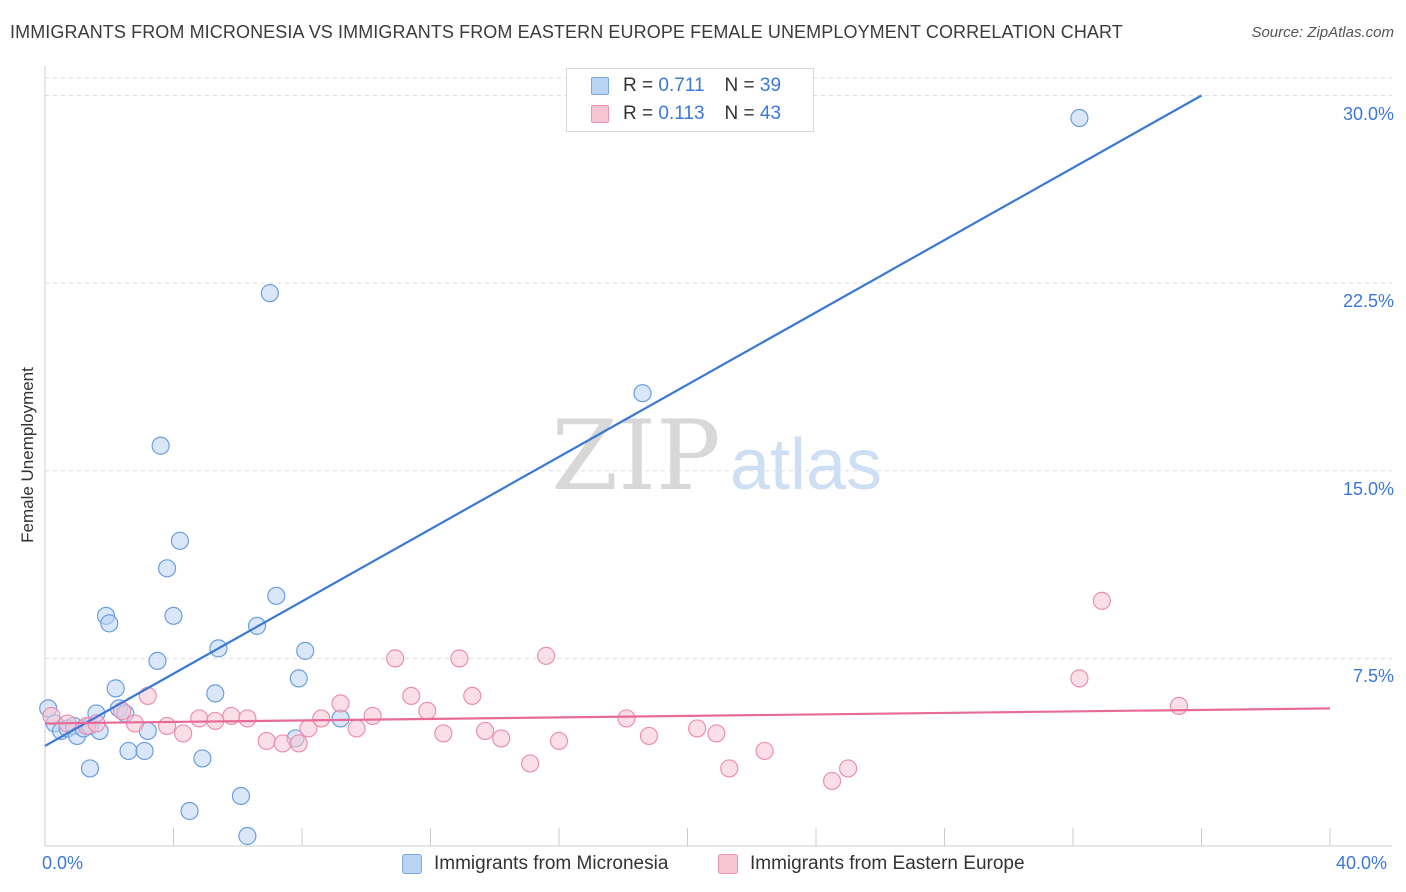 This screenshot has width=1406, height=892. Describe the element at coordinates (1368, 301) in the screenshot. I see `y-tick-label: 22.5%` at that location.